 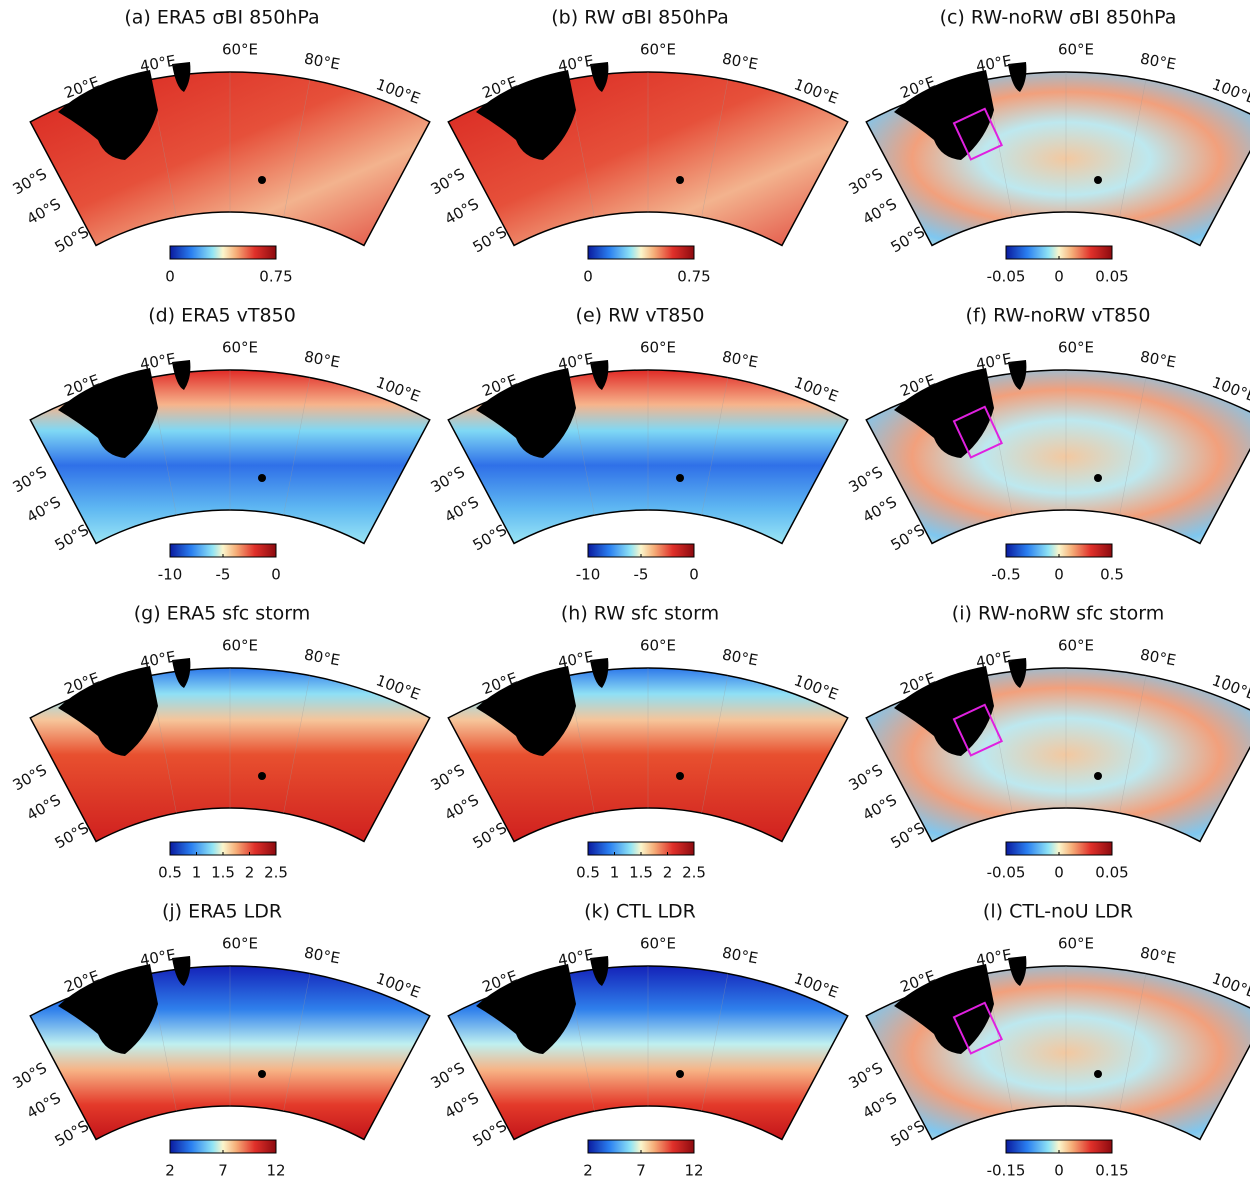 I want to click on colorbar-tick-label: -10, so click(x=588, y=575).